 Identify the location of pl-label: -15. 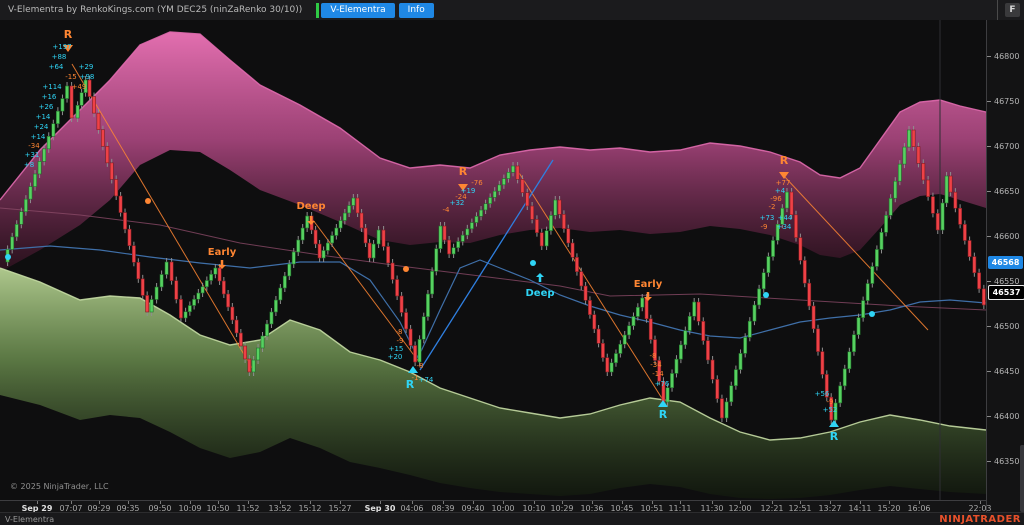
(70, 77).